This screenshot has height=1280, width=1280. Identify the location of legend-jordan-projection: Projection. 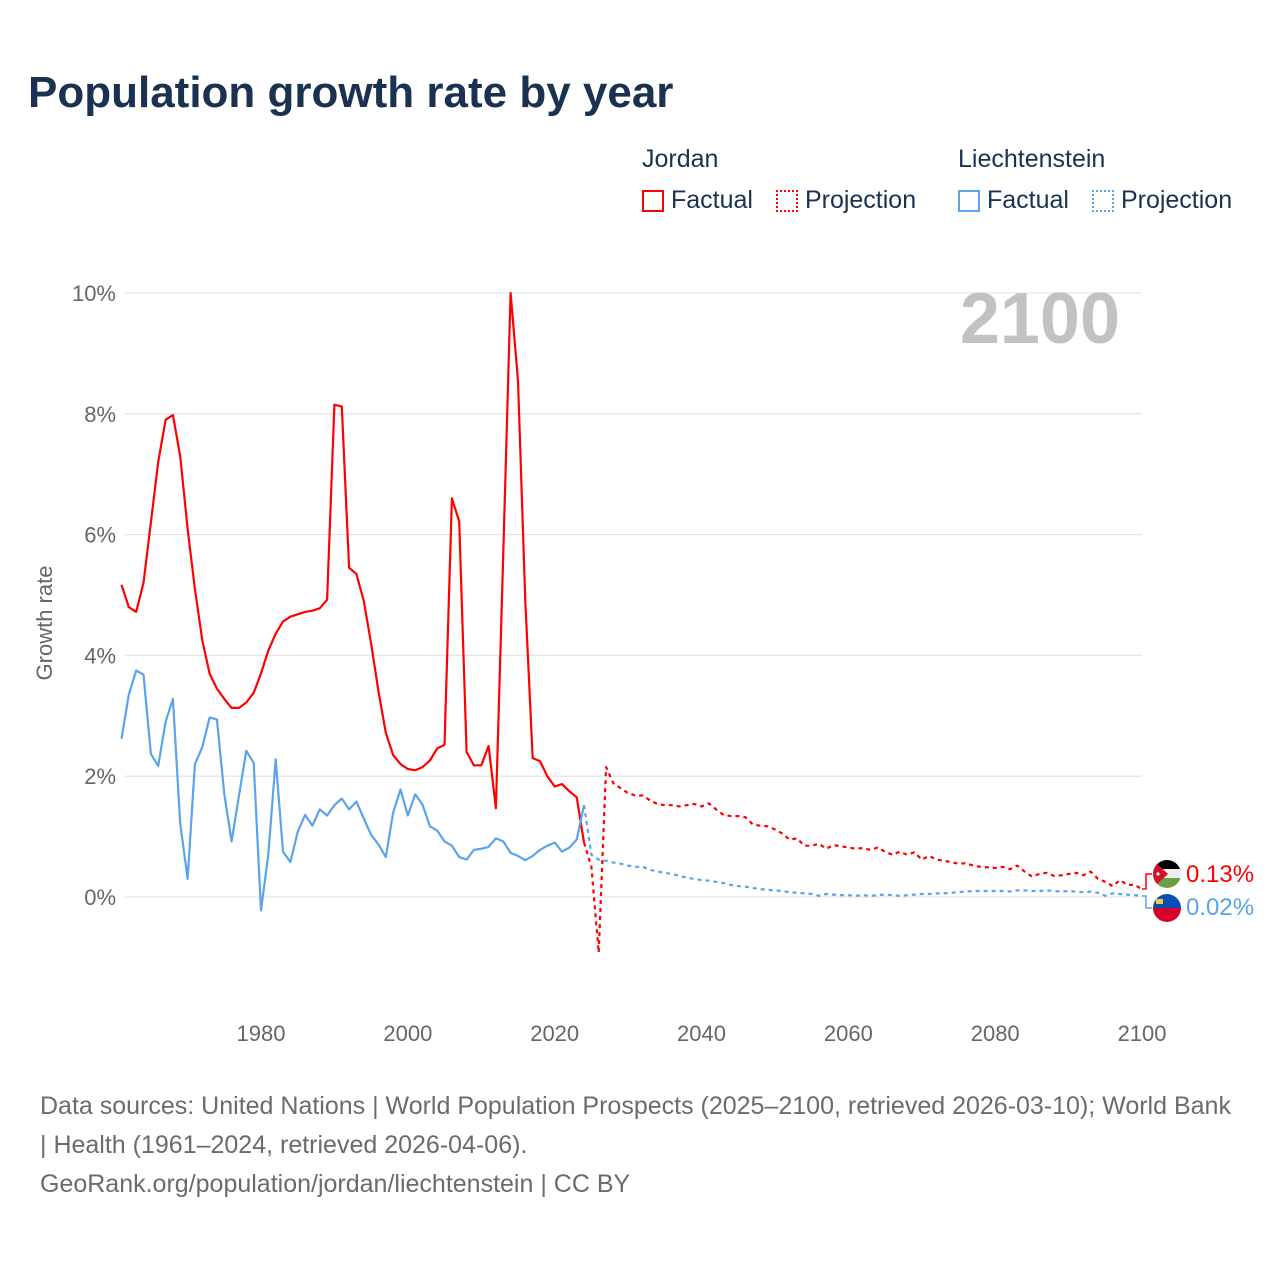
(846, 200).